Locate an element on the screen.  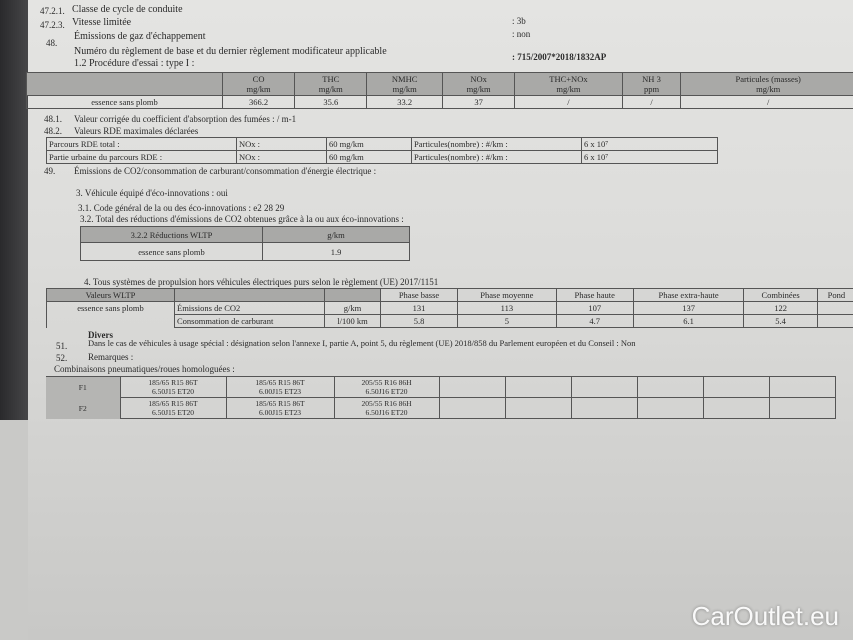
cell: 33.2 is located at coordinates (405, 102).